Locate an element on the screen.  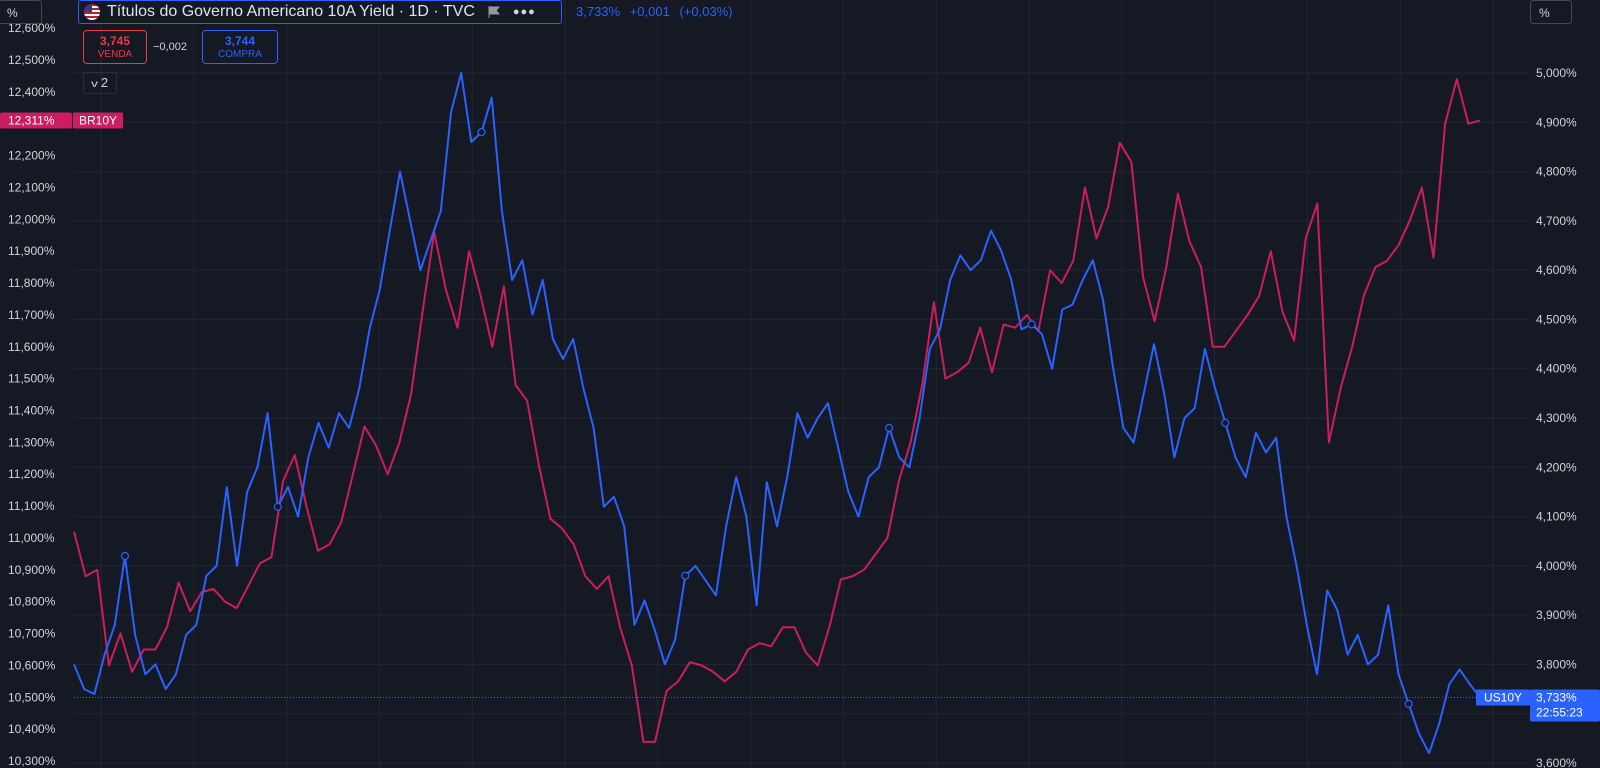
right-axis-tick-label: 4,300% is located at coordinates (1556, 418).